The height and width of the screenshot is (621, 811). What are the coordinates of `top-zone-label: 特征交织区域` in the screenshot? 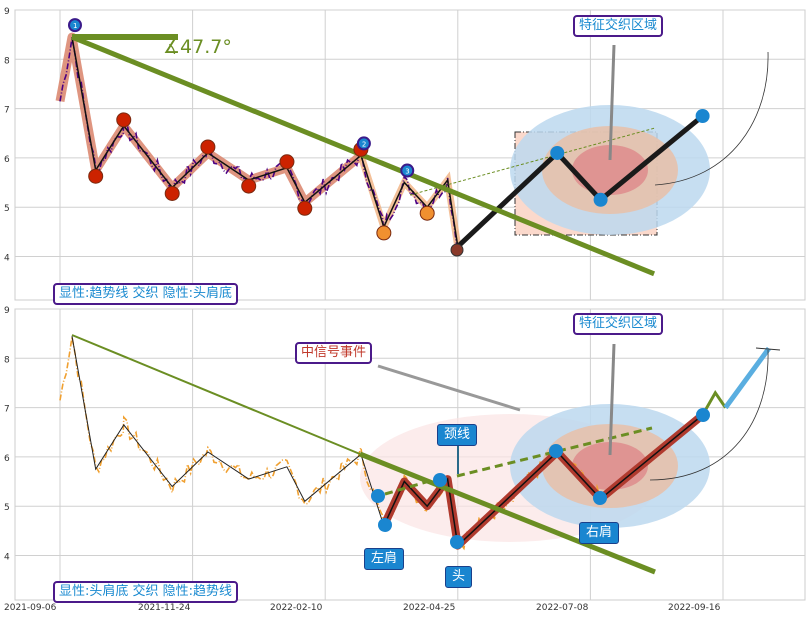 It's located at (618, 26).